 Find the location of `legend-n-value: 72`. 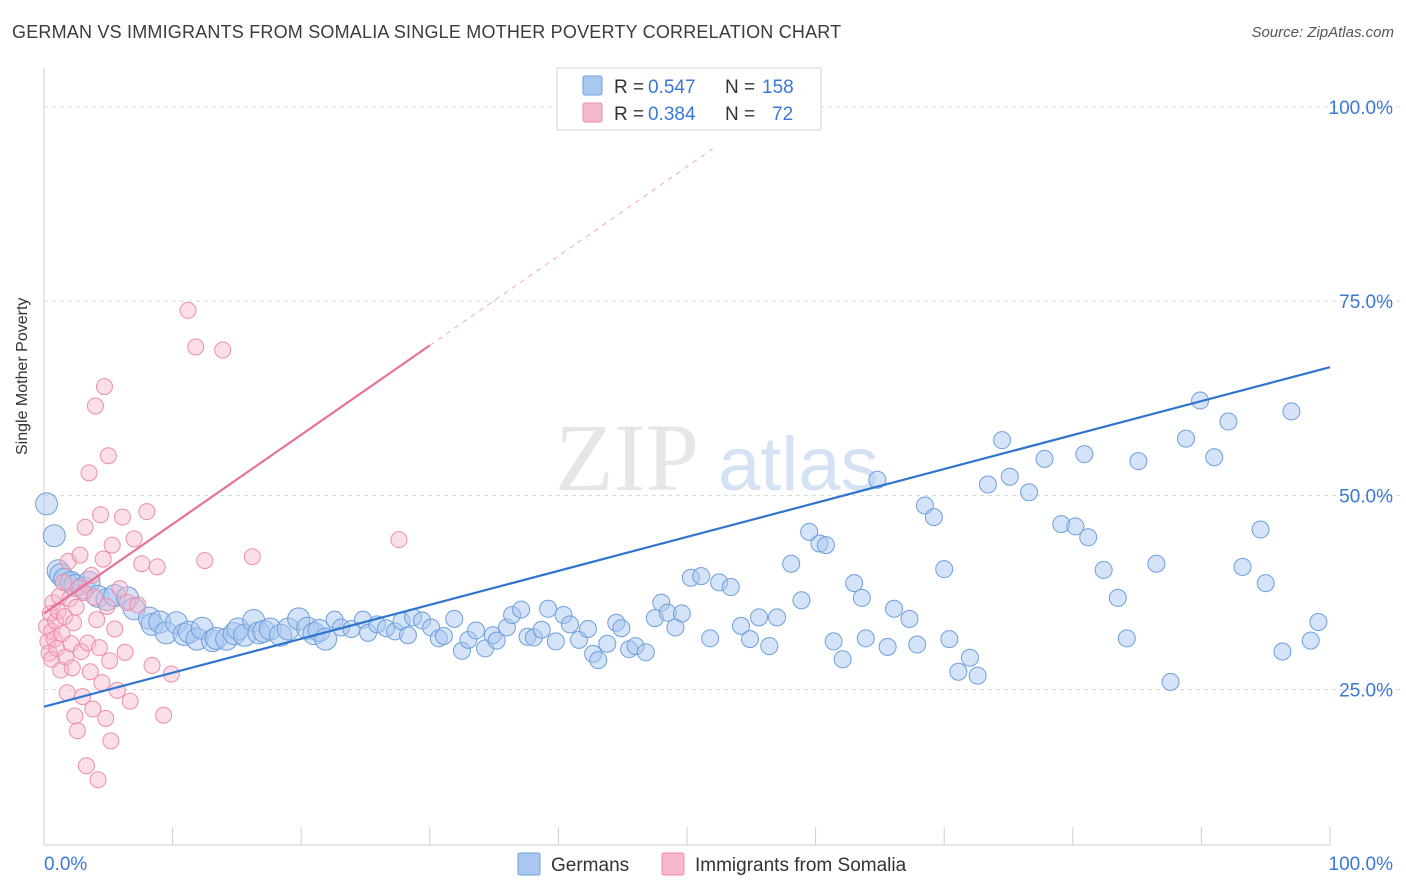

legend-n-value: 72 is located at coordinates (782, 114).